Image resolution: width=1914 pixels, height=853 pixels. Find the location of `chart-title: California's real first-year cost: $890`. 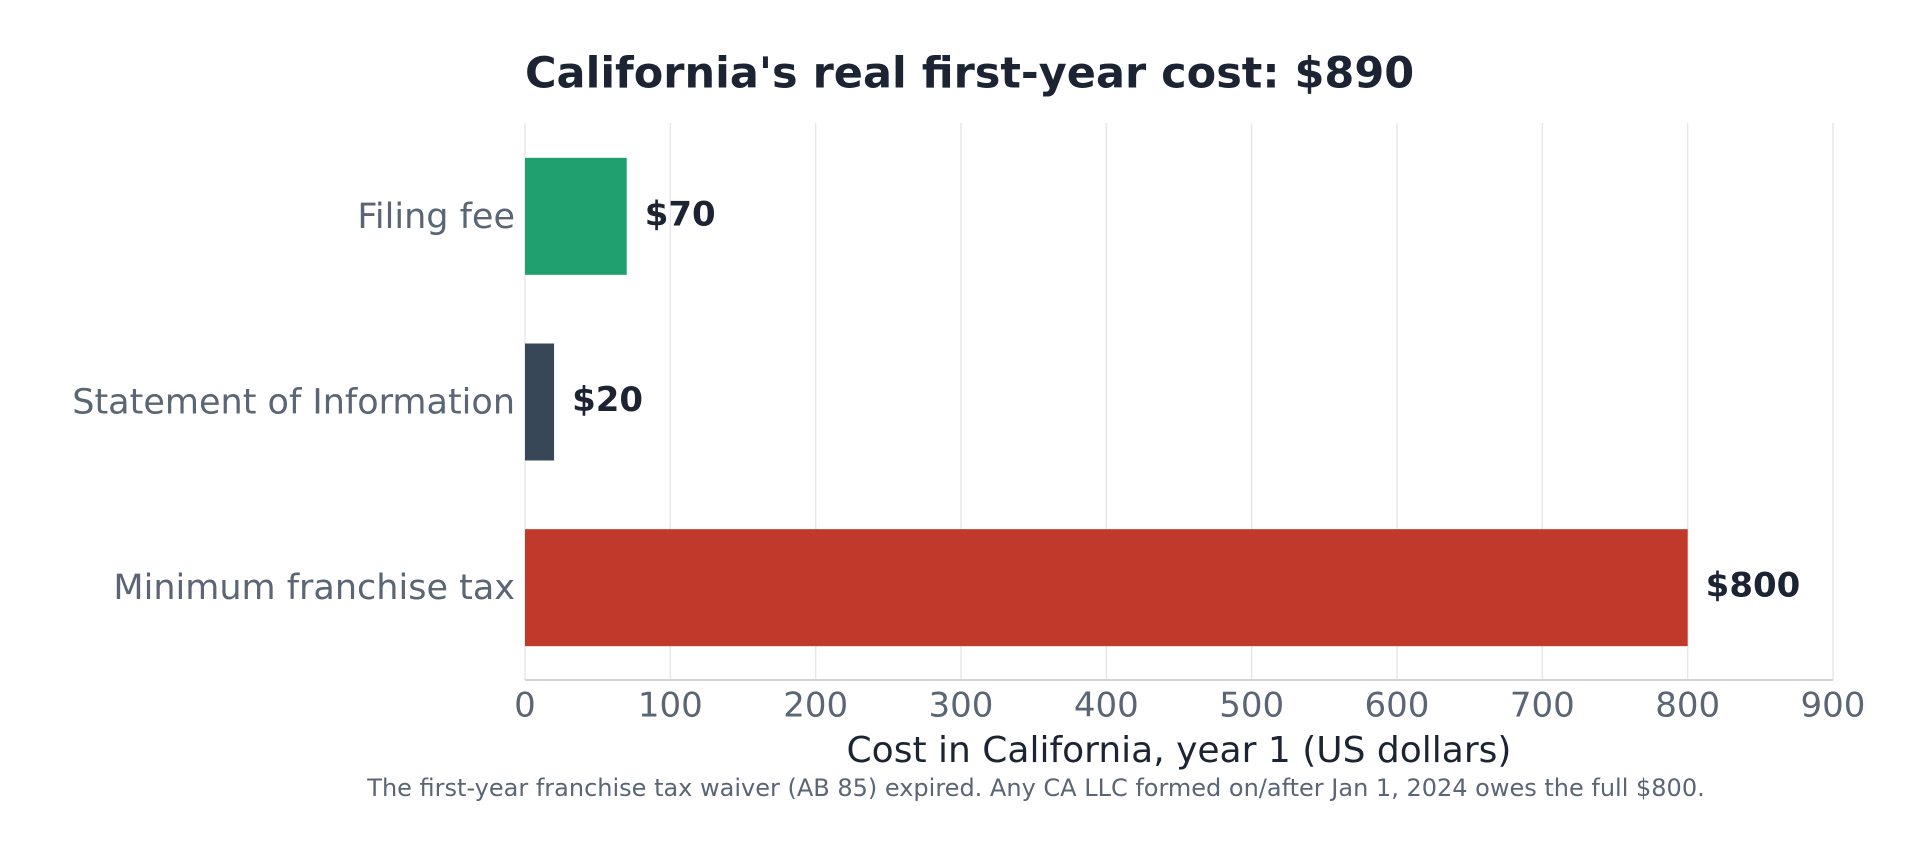

chart-title: California's real first-year cost: $890 is located at coordinates (969, 74).